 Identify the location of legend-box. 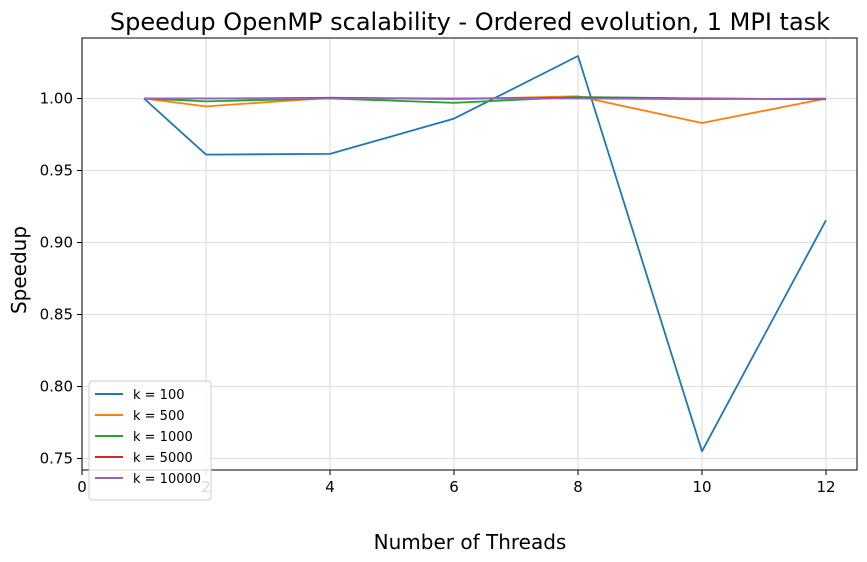
(150, 440).